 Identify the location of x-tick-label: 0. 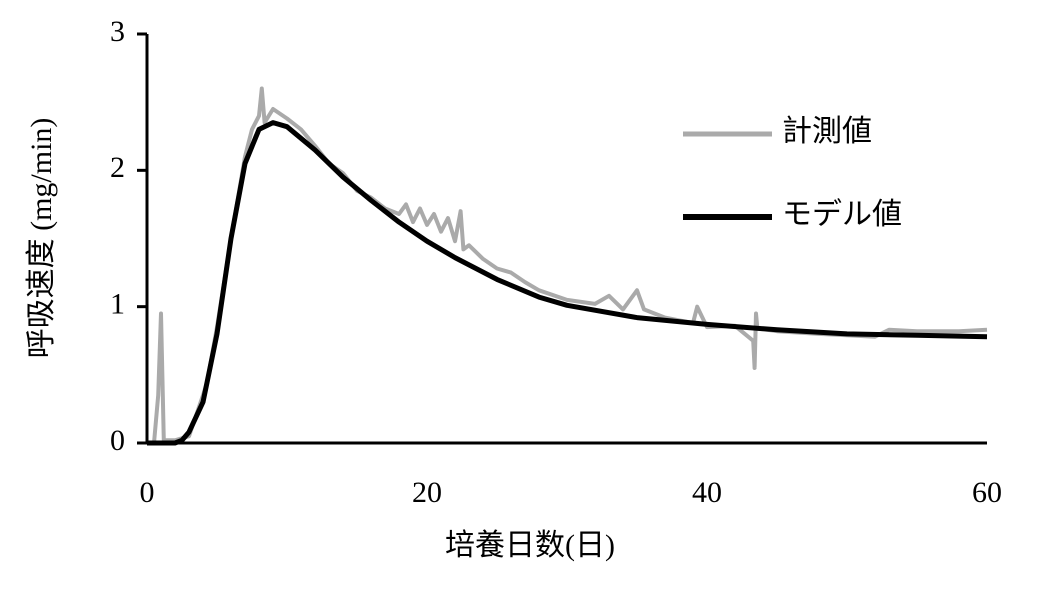
(147, 492).